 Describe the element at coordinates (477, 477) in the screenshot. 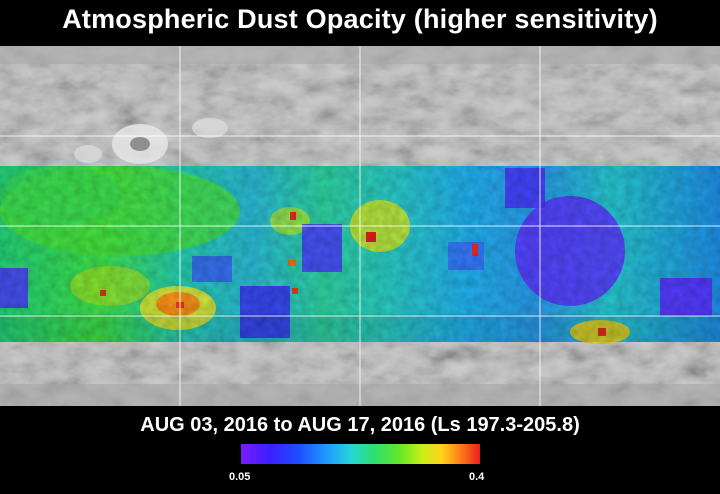

I see `colorbar-max-label: 0.4` at that location.